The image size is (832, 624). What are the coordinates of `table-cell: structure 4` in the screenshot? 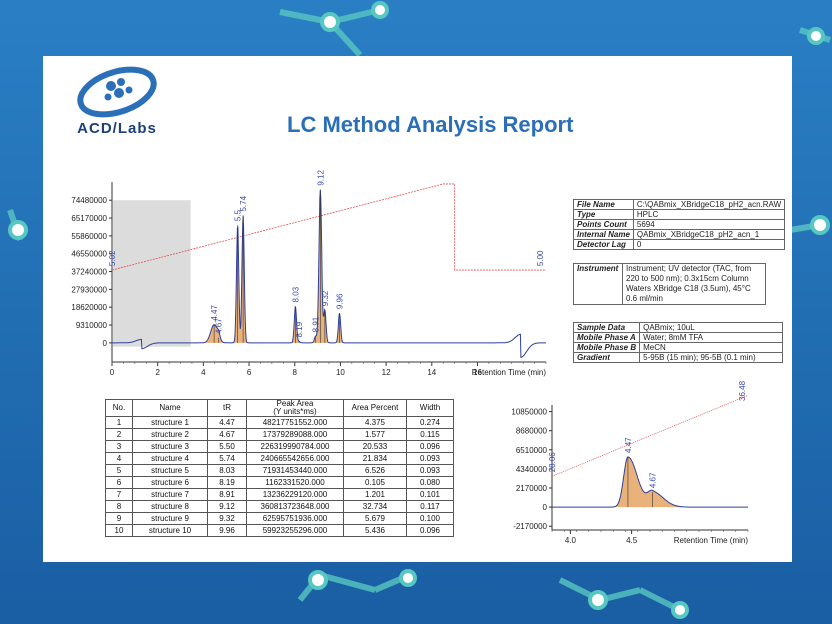 It's located at (170, 458).